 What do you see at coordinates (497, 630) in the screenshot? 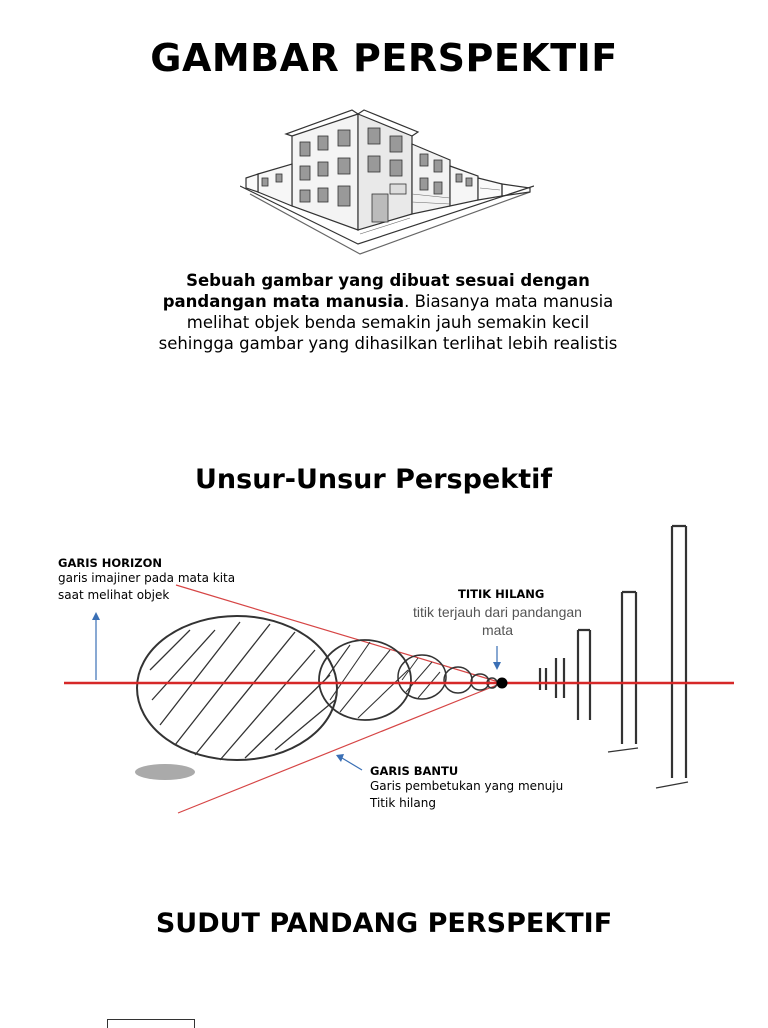
I see `titik-hilang-line2: mata` at bounding box center [497, 630].